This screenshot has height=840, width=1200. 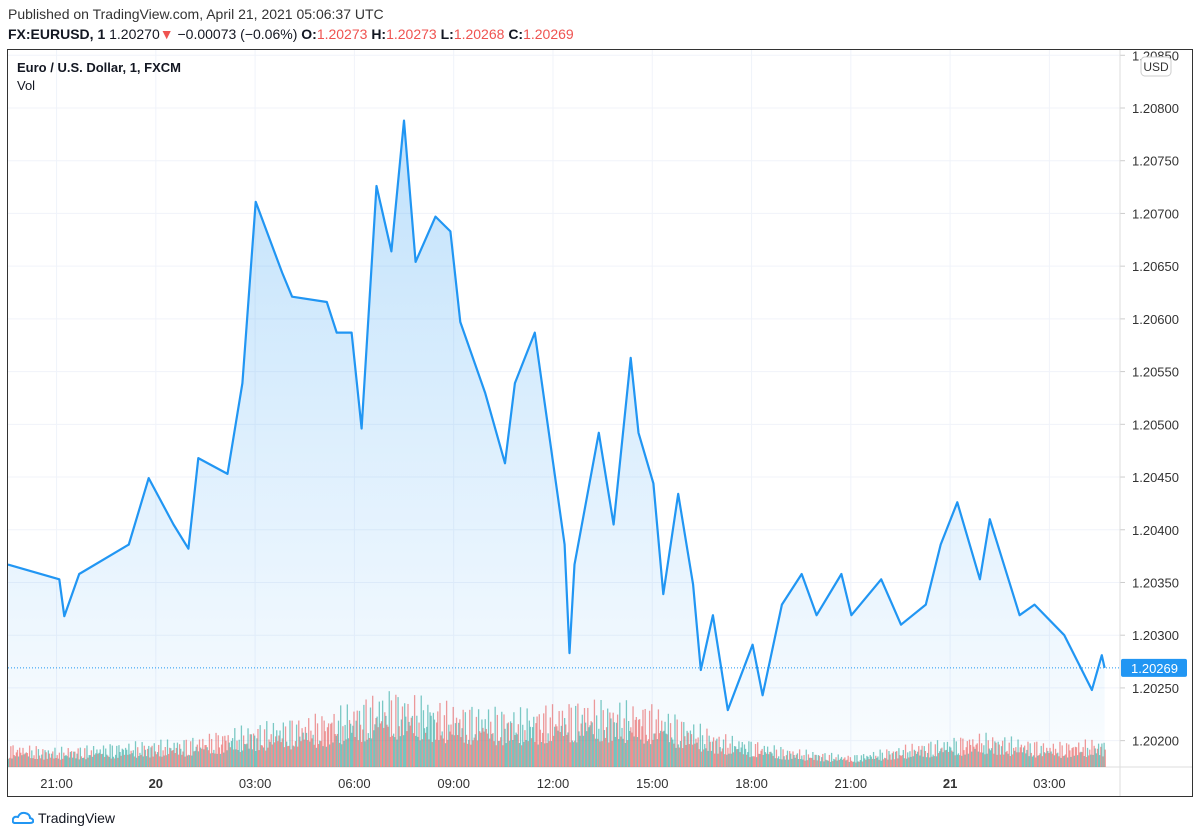 I want to click on open-value: 1.20273, so click(x=342, y=34).